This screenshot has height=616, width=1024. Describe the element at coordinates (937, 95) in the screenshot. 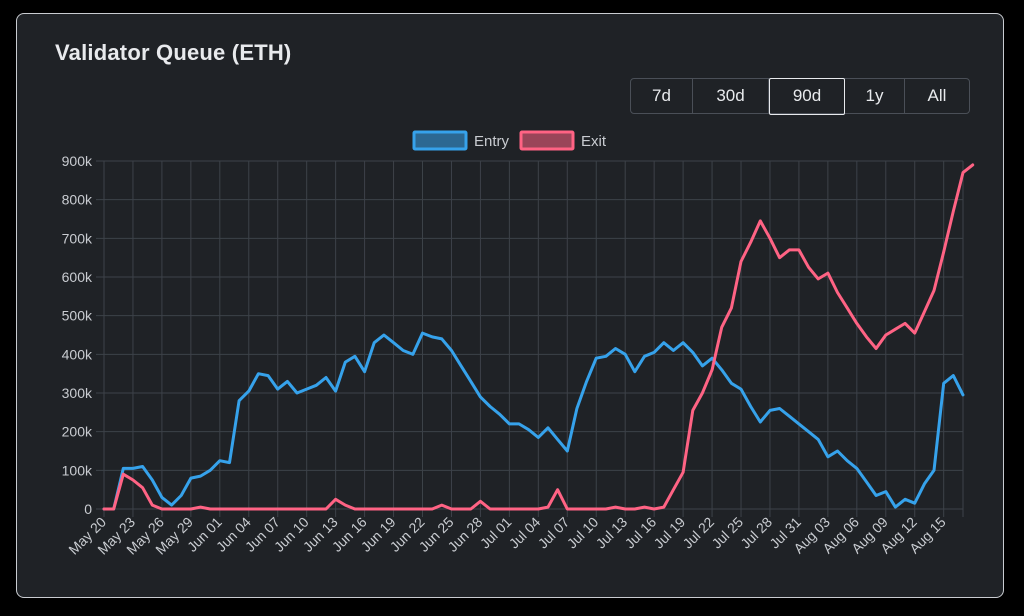

I see `range-button-all: All` at that location.